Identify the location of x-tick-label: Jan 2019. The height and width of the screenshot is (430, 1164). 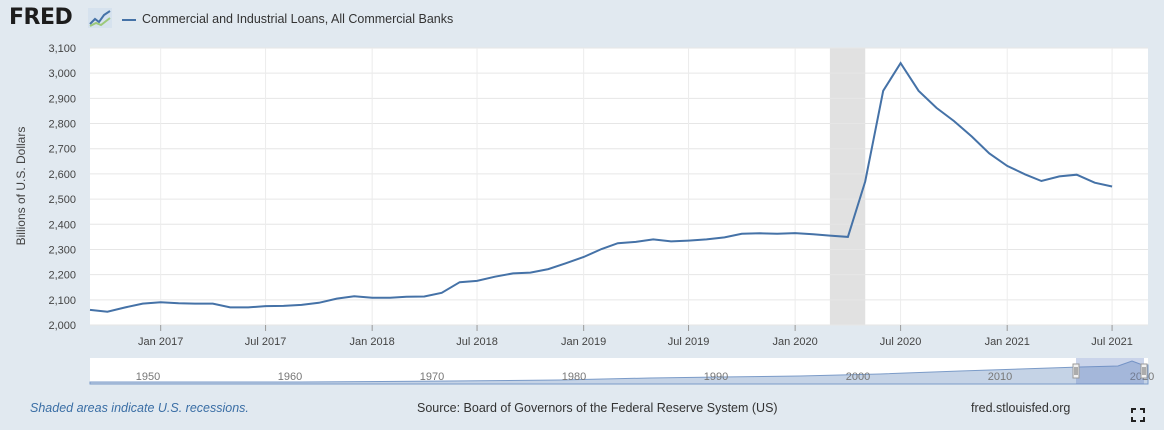
(583, 342).